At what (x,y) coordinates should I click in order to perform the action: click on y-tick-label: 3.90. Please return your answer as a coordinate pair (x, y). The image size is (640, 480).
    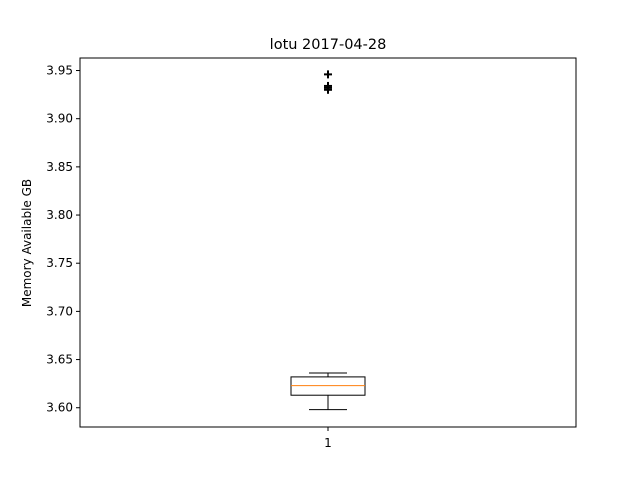
    Looking at the image, I should click on (59, 119).